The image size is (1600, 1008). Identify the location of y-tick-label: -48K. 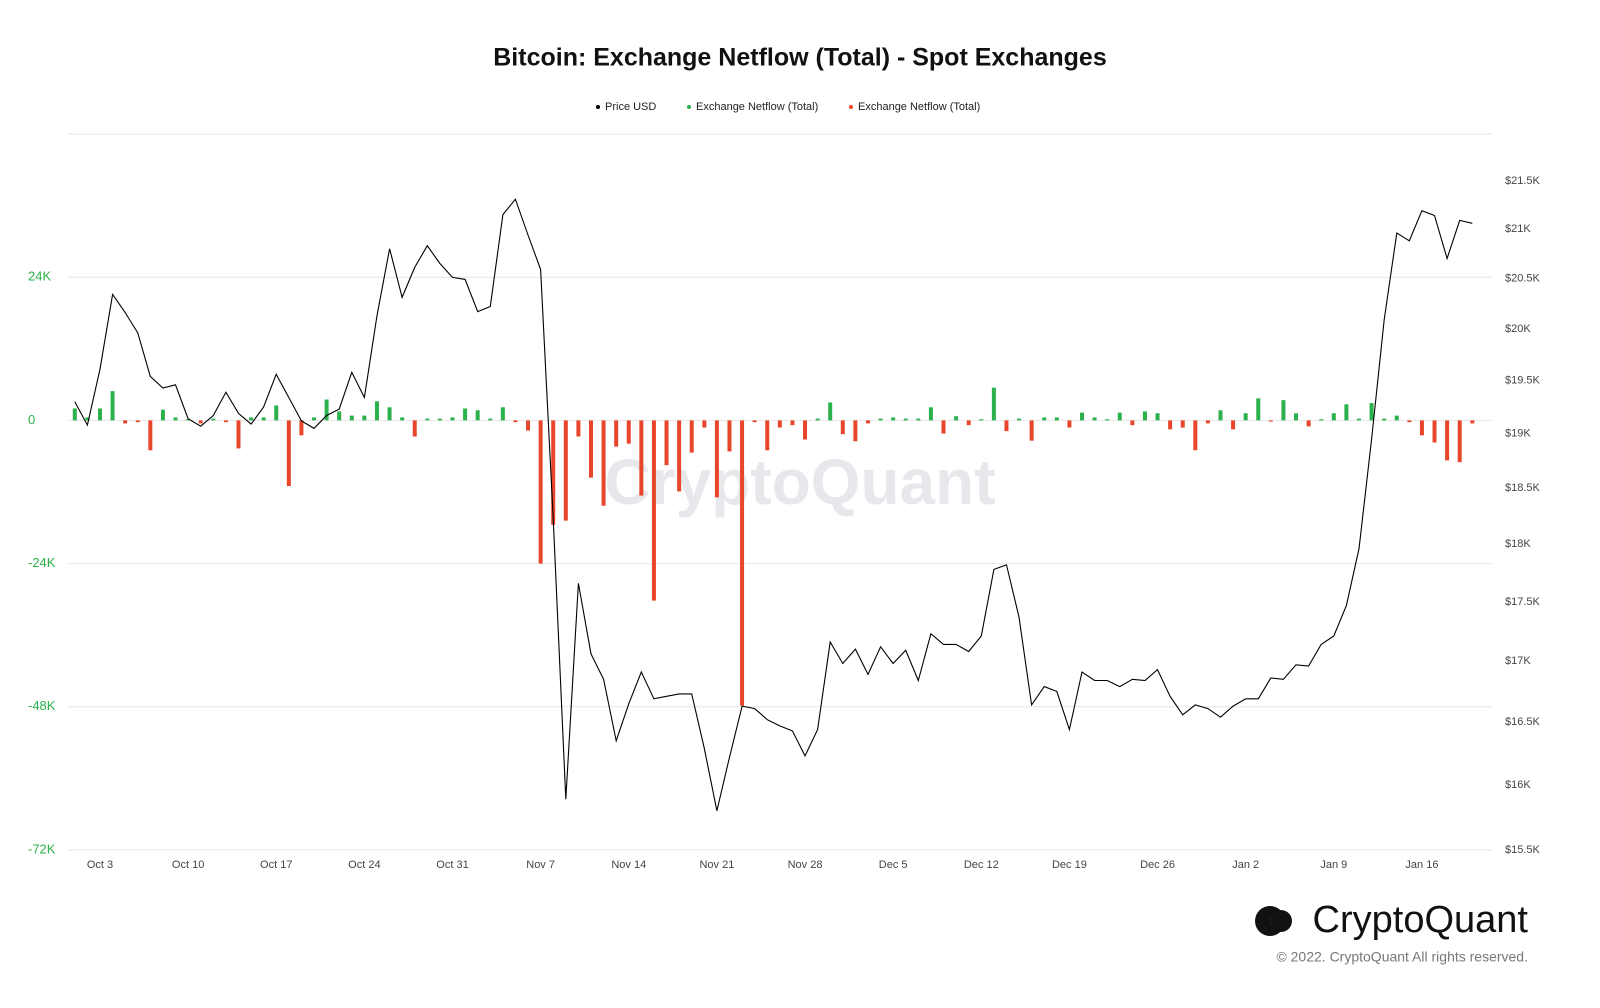
(42, 705).